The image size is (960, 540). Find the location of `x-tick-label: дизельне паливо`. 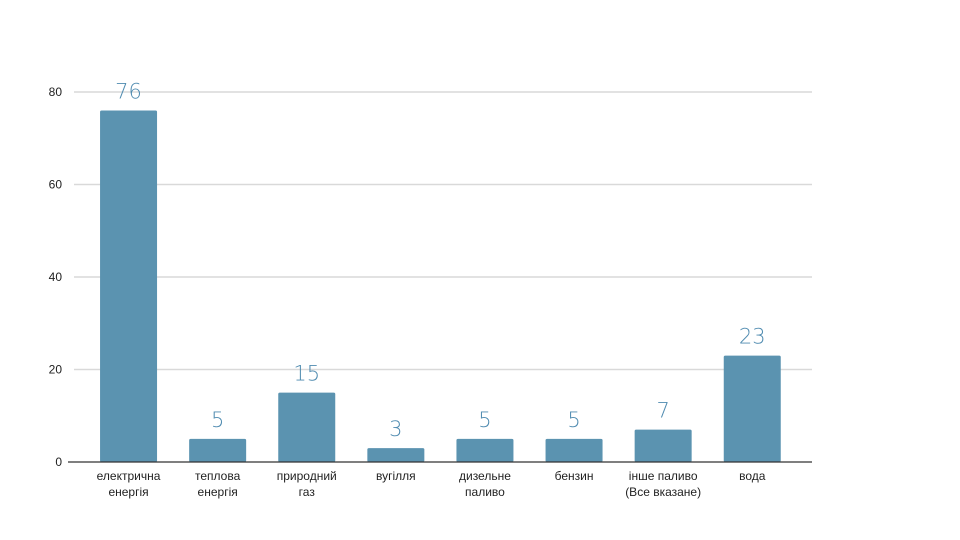

x-tick-label: дизельне паливо is located at coordinates (485, 484).